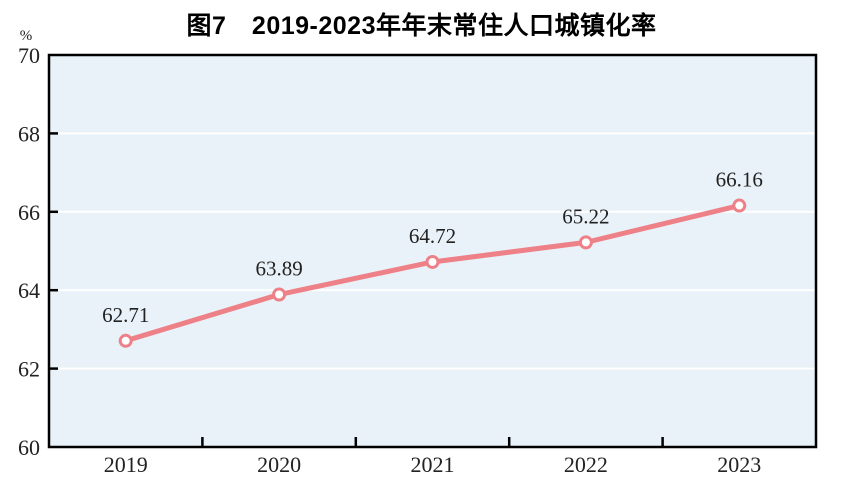 This screenshot has height=494, width=843. Describe the element at coordinates (29, 212) in the screenshot. I see `y-tick-label: 66` at that location.